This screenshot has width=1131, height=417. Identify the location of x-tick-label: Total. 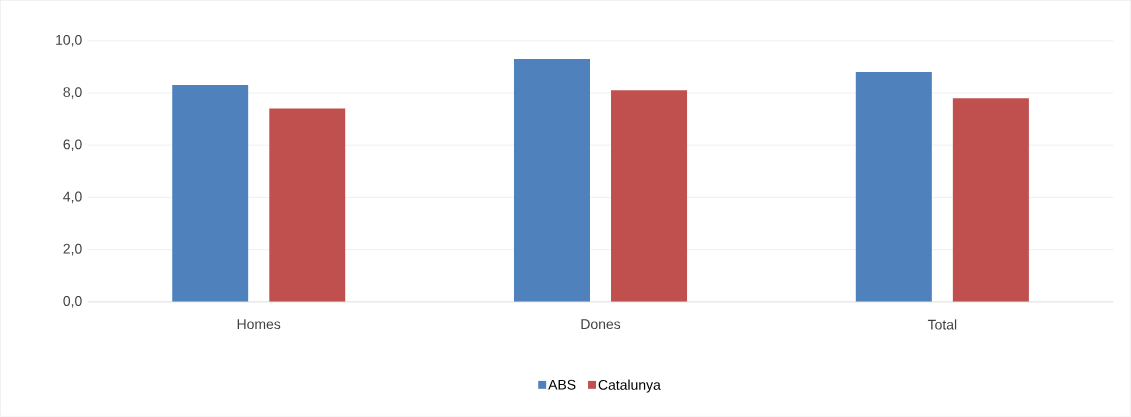
(942, 324).